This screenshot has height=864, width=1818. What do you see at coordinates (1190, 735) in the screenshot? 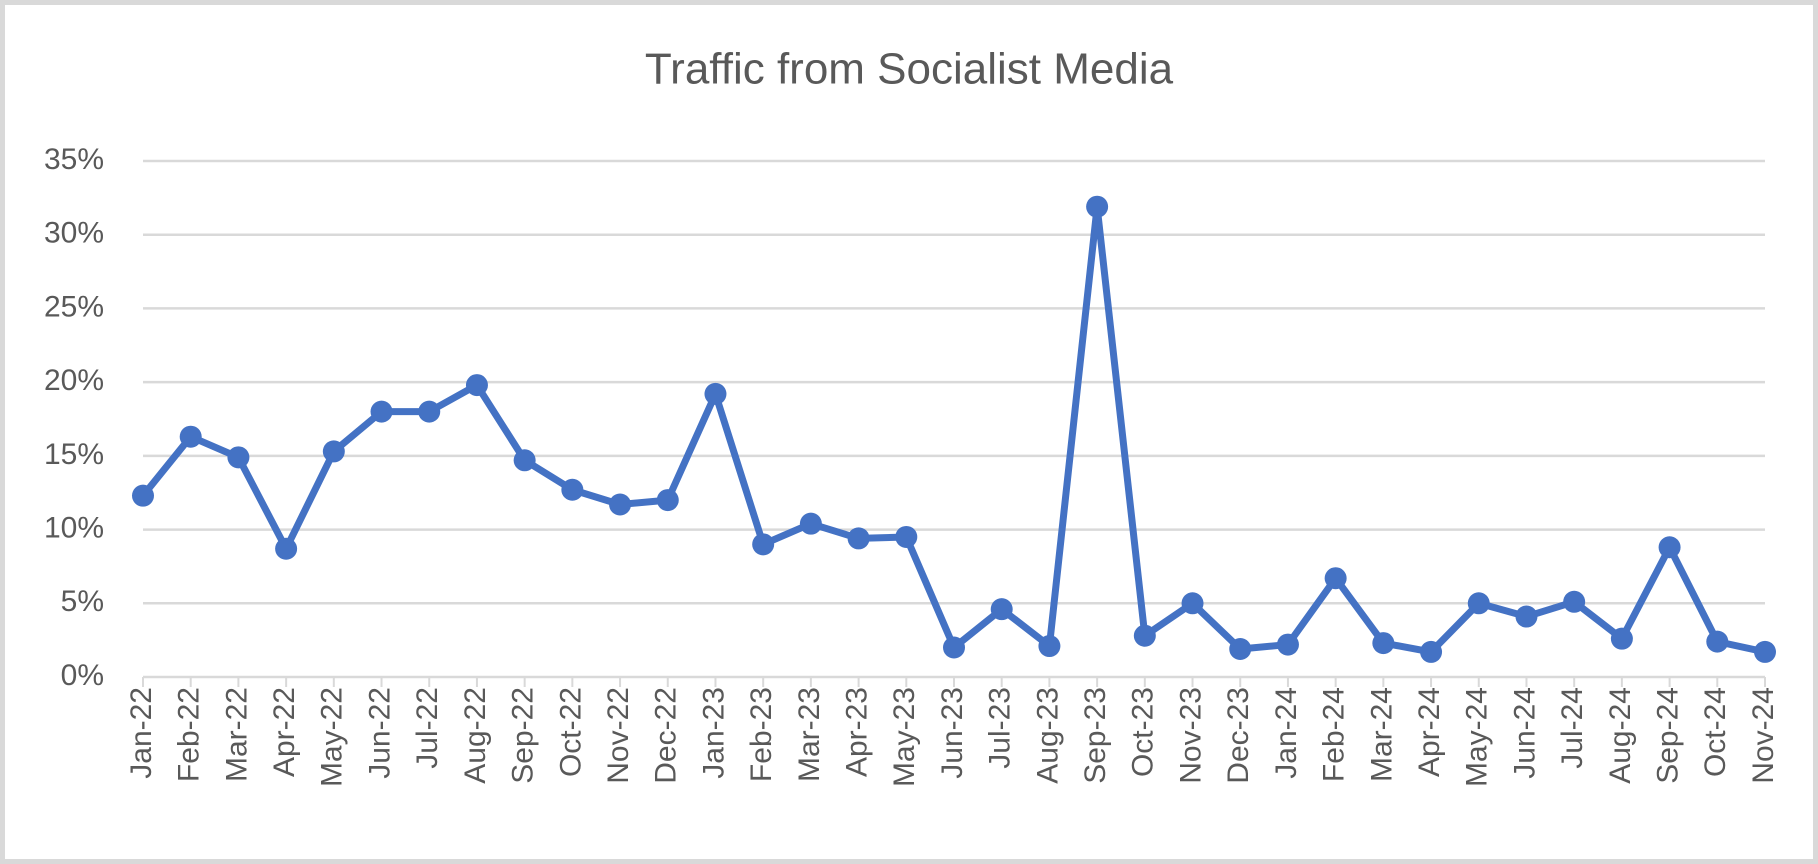
I see `x-tick-label: Nov-23` at bounding box center [1190, 735].